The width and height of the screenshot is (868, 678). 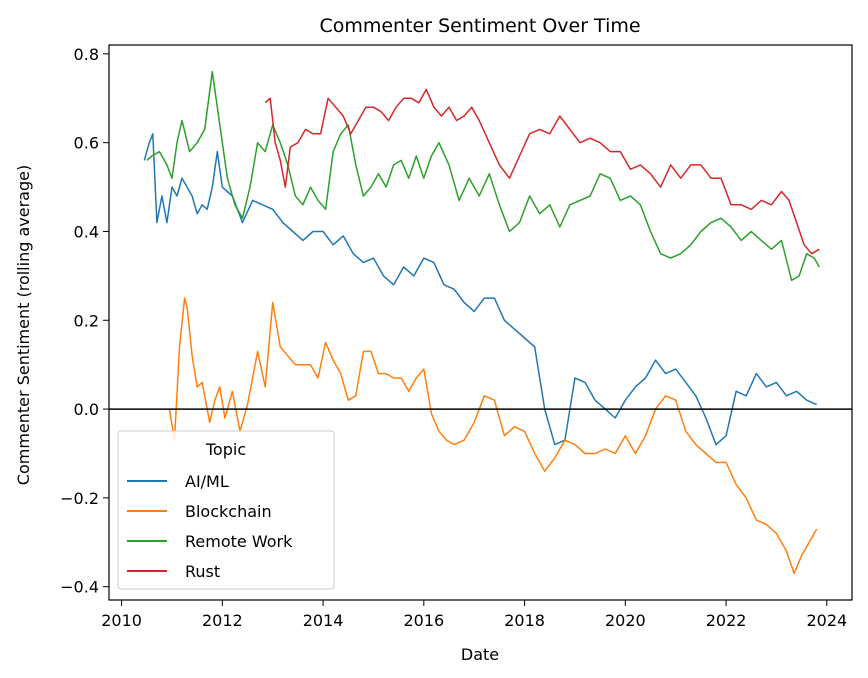 What do you see at coordinates (23, 325) in the screenshot?
I see `y-axis-label: Commenter Sentiment (rolling average)` at bounding box center [23, 325].